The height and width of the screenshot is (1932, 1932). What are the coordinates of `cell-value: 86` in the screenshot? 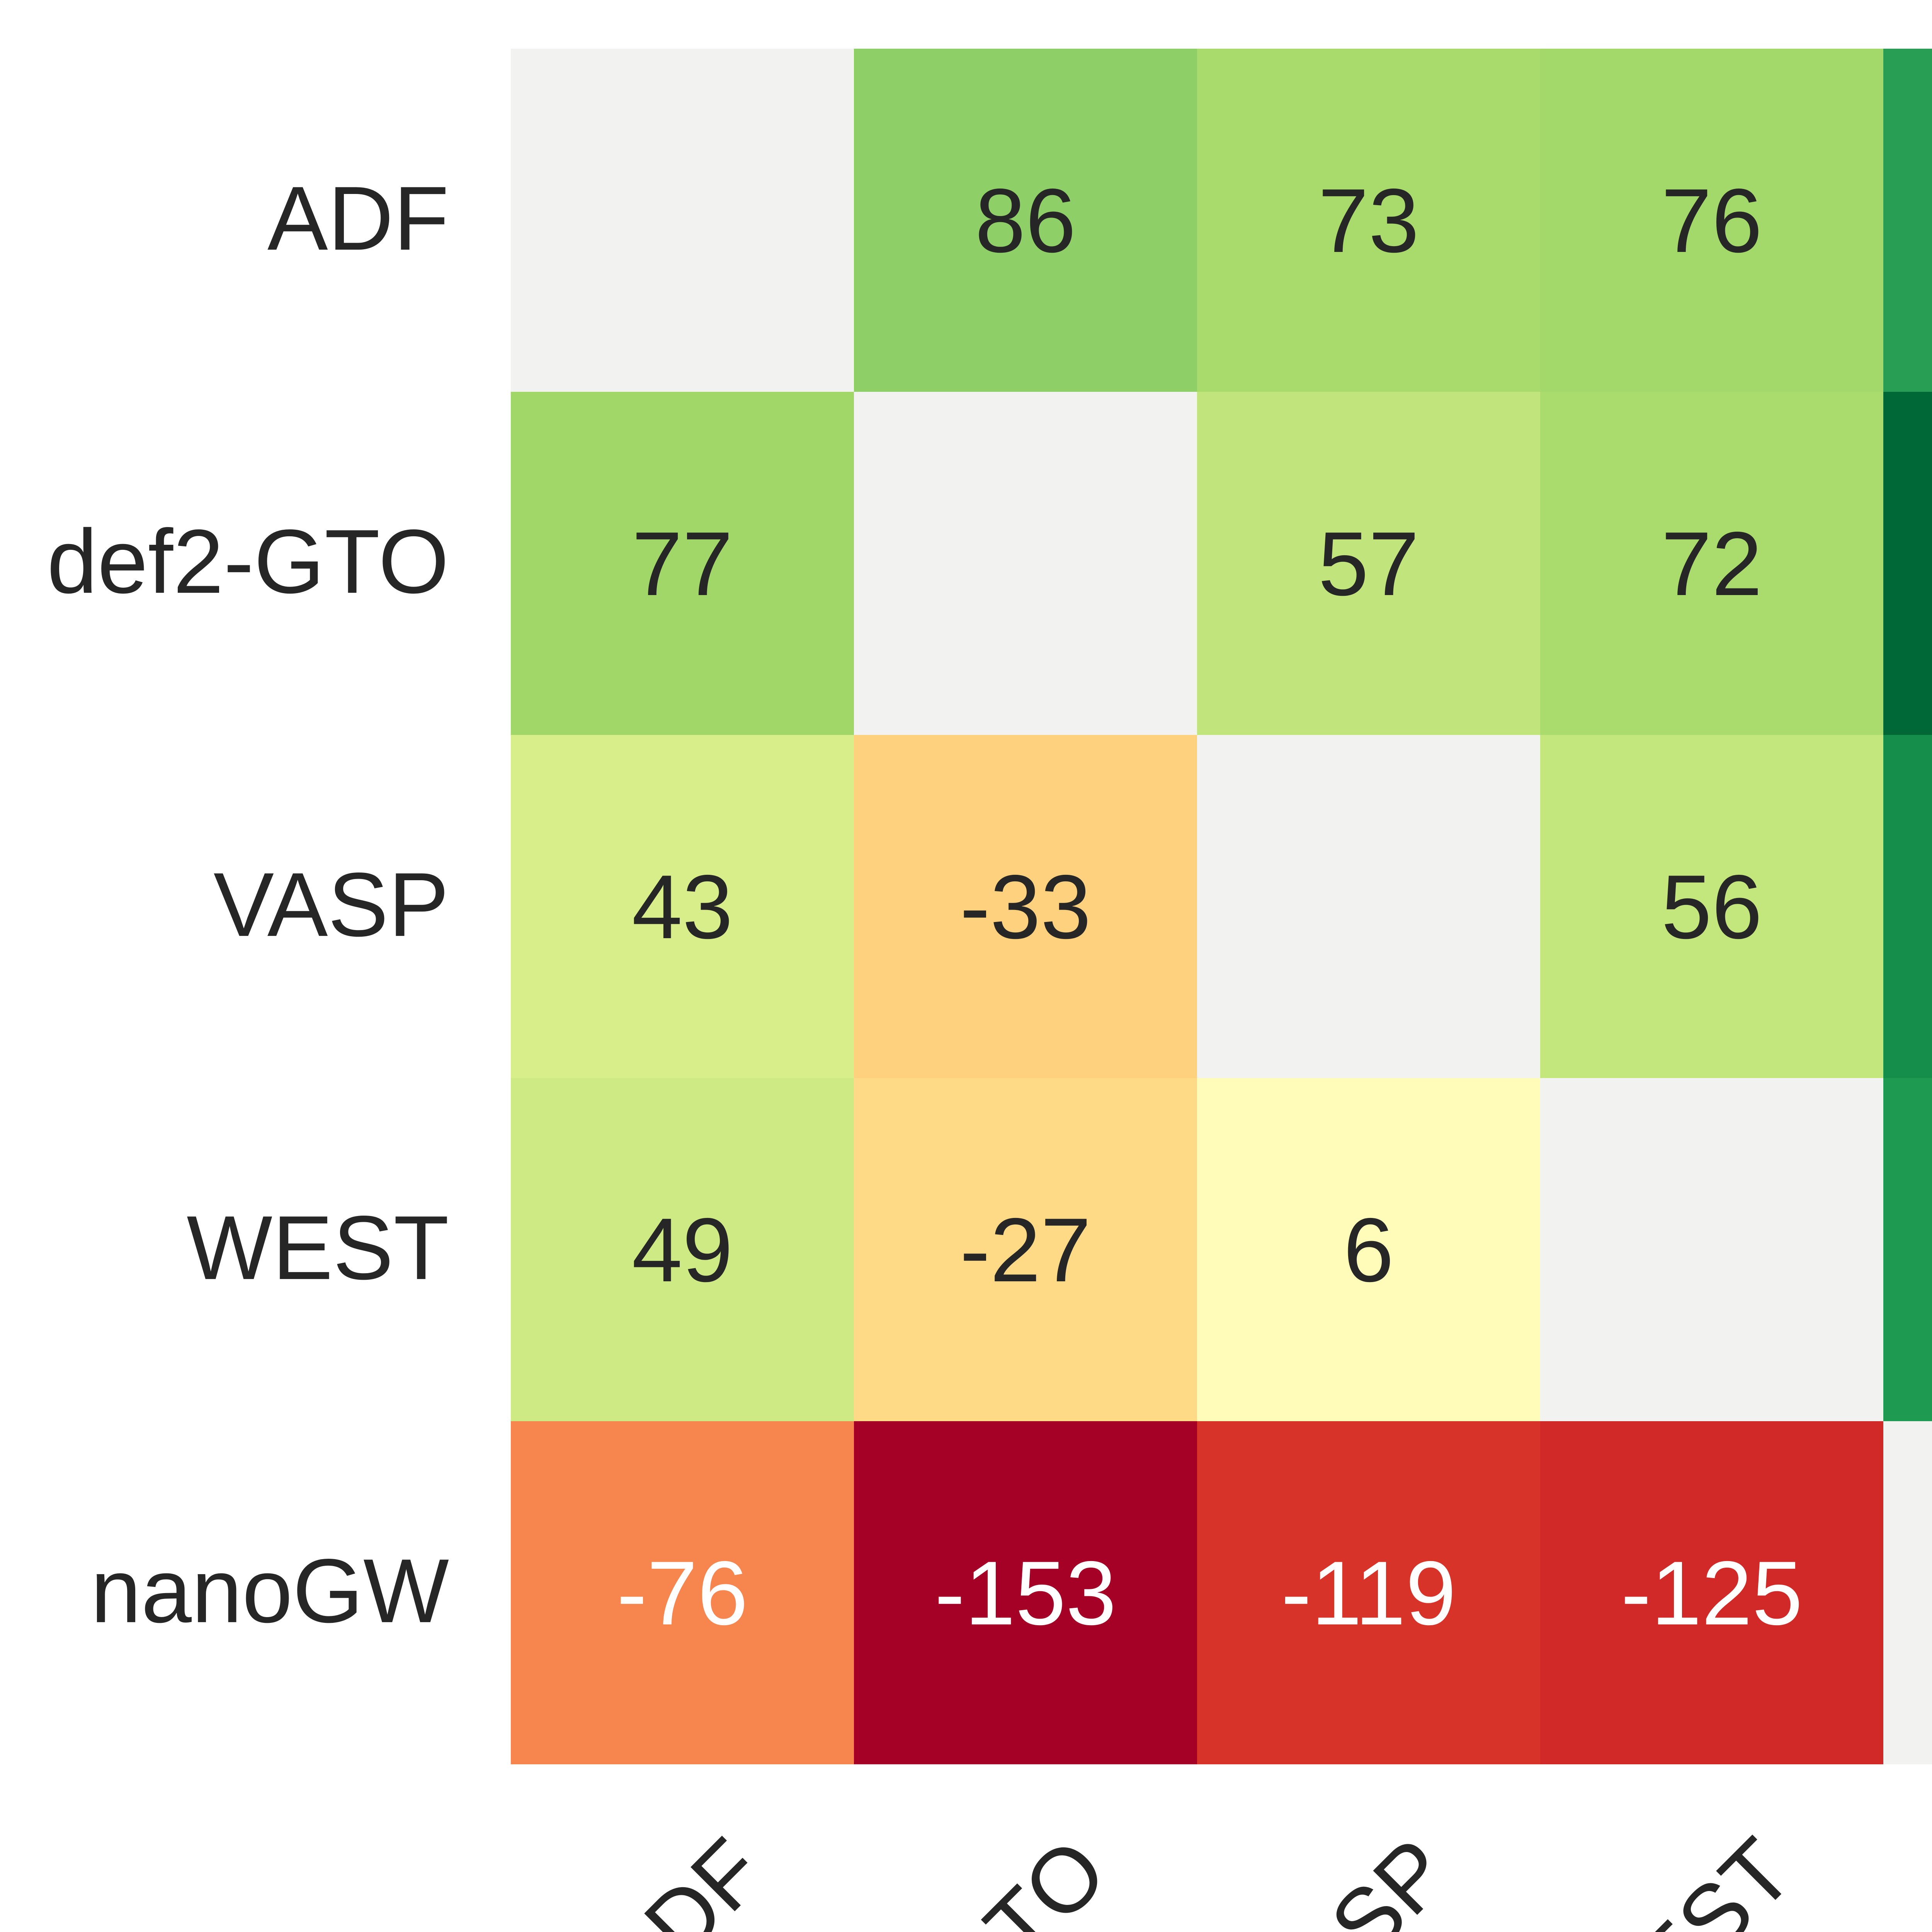 It's located at (1026, 220).